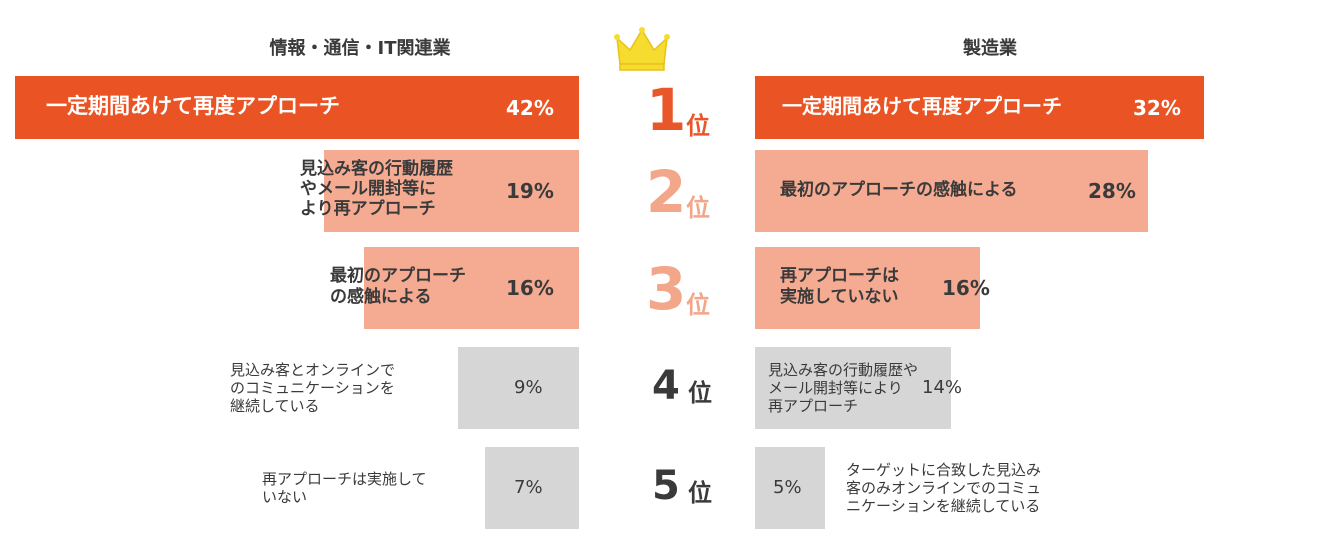 This screenshot has height=540, width=1318. I want to click on bar-right-value-2: 28%, so click(1112, 191).